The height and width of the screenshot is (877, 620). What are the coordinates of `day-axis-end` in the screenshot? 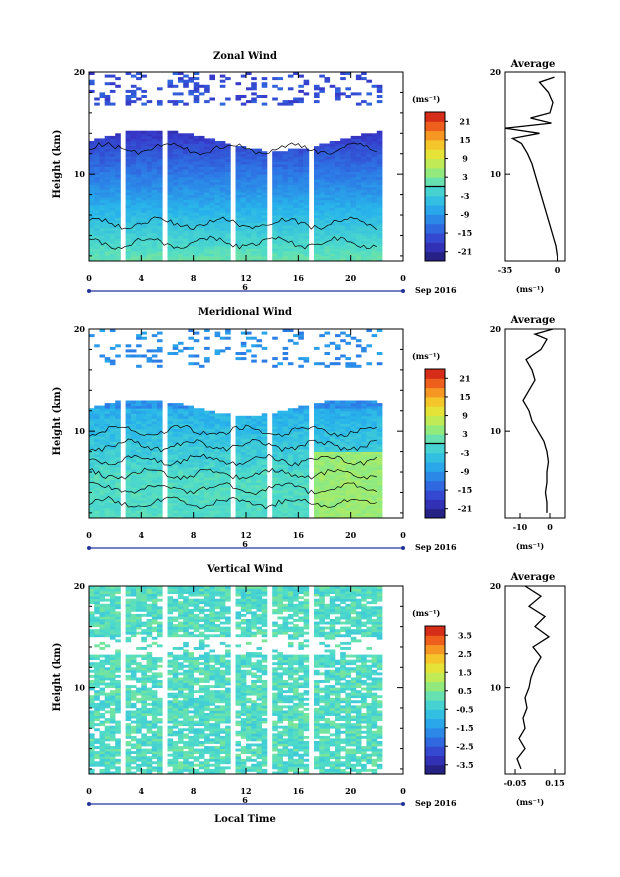 It's located at (403, 291).